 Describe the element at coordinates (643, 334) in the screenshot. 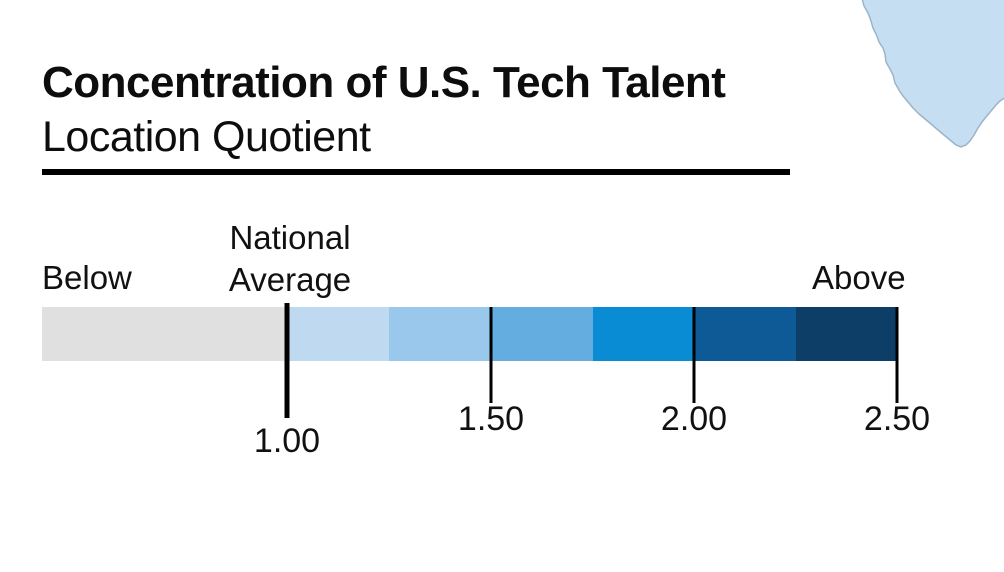

I see `scale-segment-1.75-2.00` at that location.